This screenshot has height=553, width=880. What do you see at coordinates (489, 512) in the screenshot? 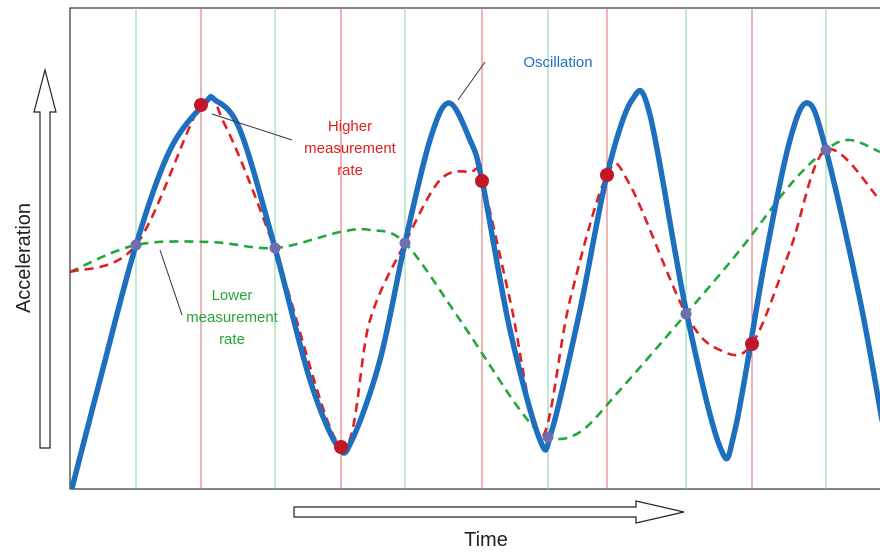
I see `x-axis-arrow` at bounding box center [489, 512].